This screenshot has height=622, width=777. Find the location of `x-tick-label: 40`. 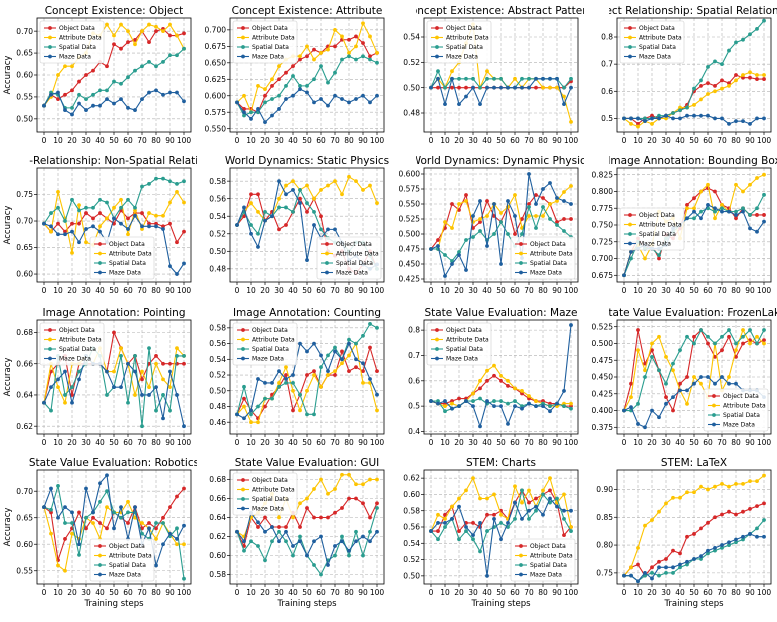

x-tick-label: 40 is located at coordinates (293, 442).